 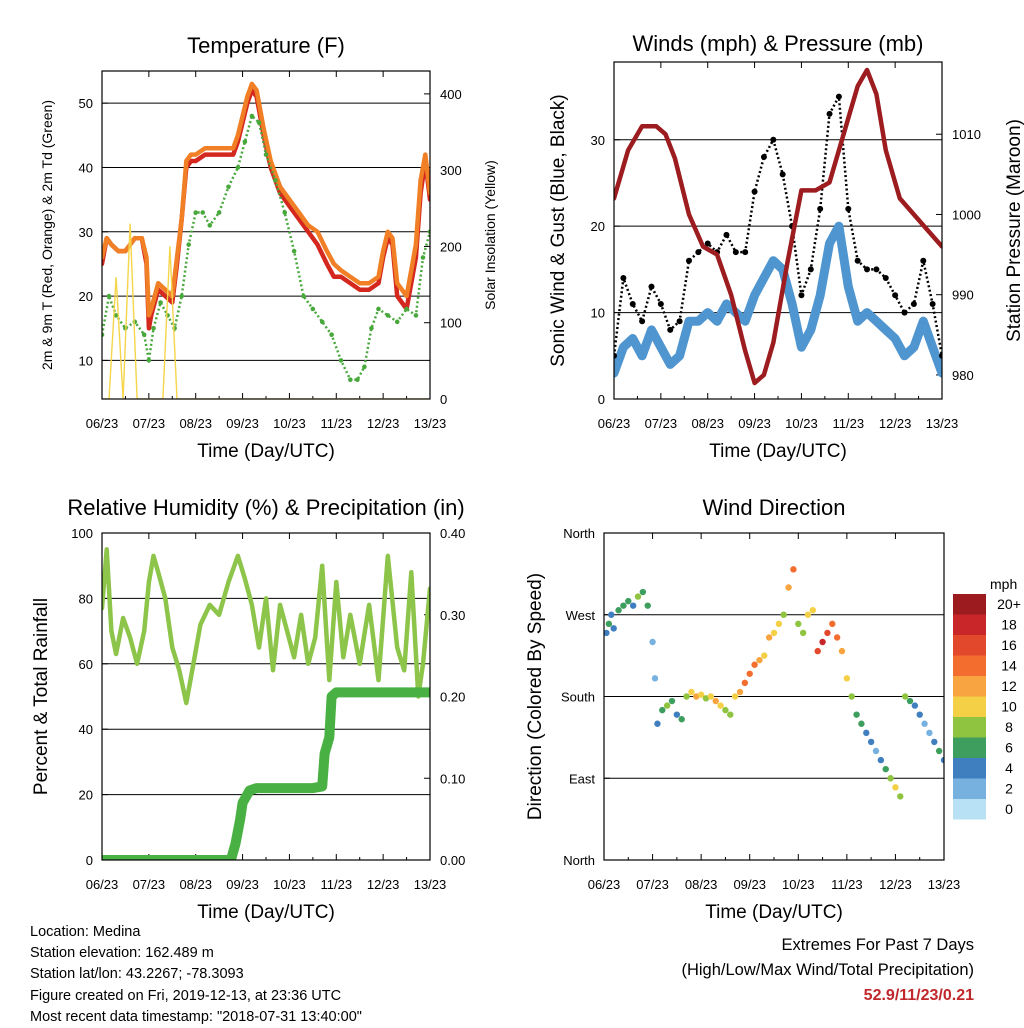 What do you see at coordinates (1009, 666) in the screenshot?
I see `colorbar-label: 14` at bounding box center [1009, 666].